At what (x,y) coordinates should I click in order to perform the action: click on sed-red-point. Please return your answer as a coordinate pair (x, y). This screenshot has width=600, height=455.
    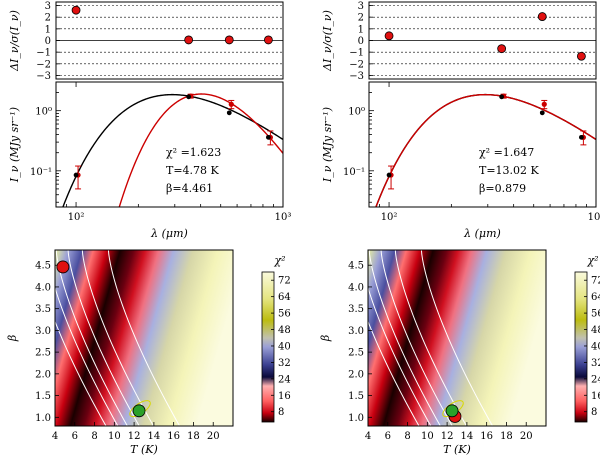
    Looking at the image, I should click on (231, 104).